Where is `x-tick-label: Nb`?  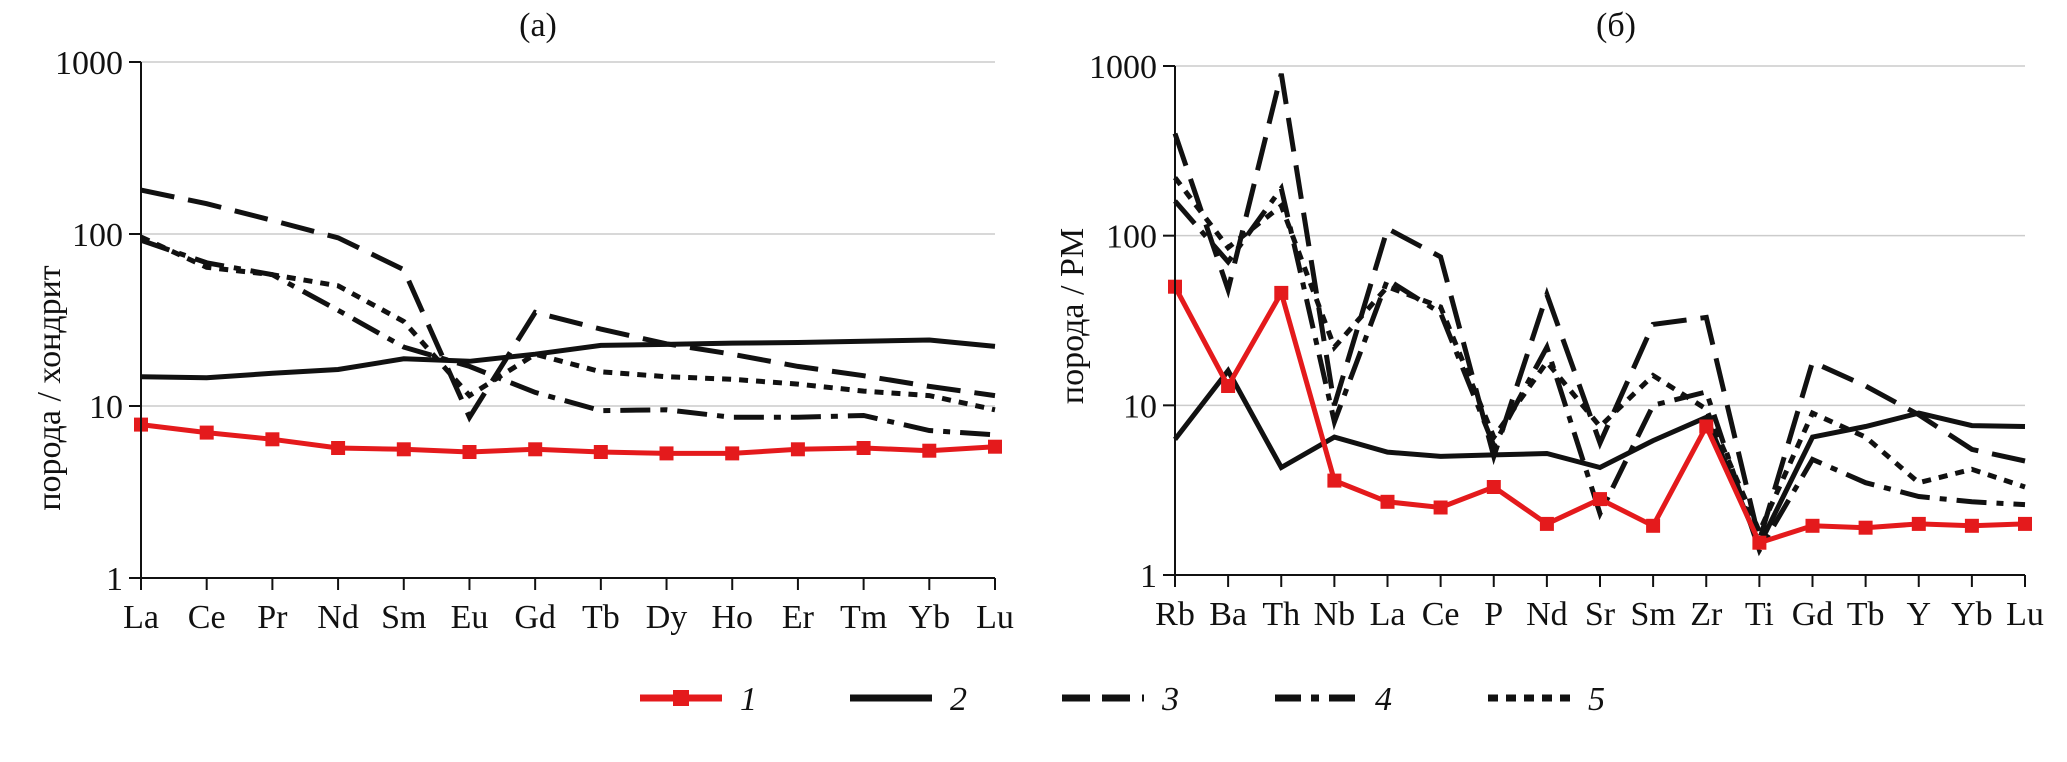
x-tick-label: Nb is located at coordinates (1335, 614).